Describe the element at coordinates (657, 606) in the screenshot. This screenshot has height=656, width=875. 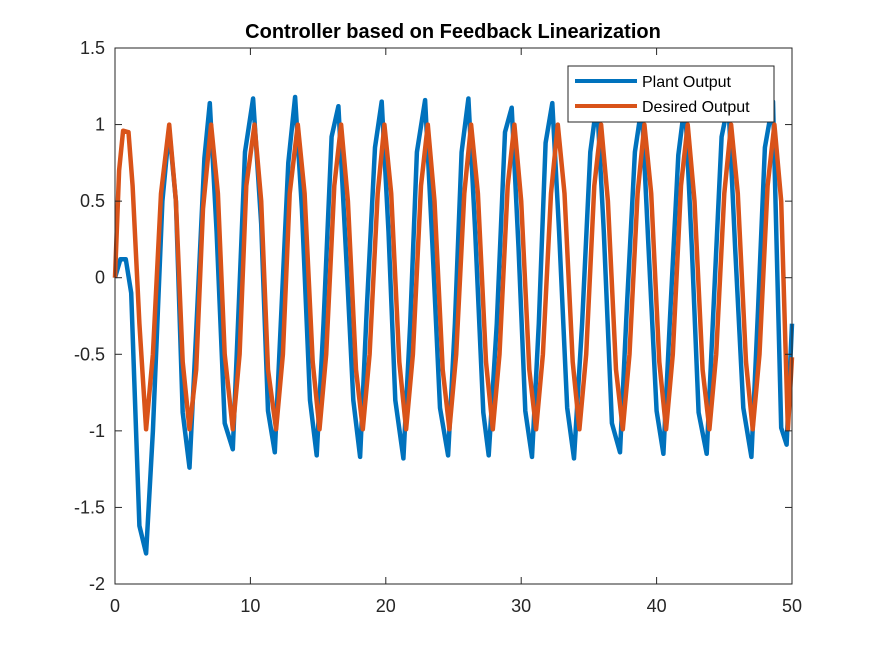
I see `x-tick-label: 40` at that location.